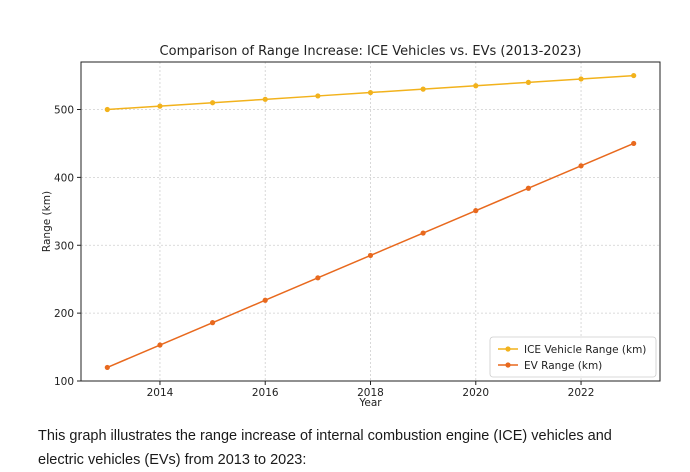  I want to click on y-tick-label: 100, so click(64, 382).